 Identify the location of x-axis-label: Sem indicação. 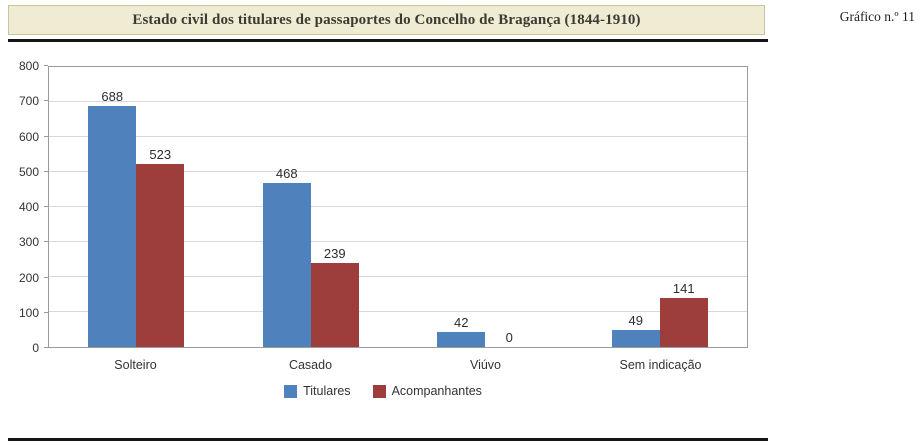
(660, 365).